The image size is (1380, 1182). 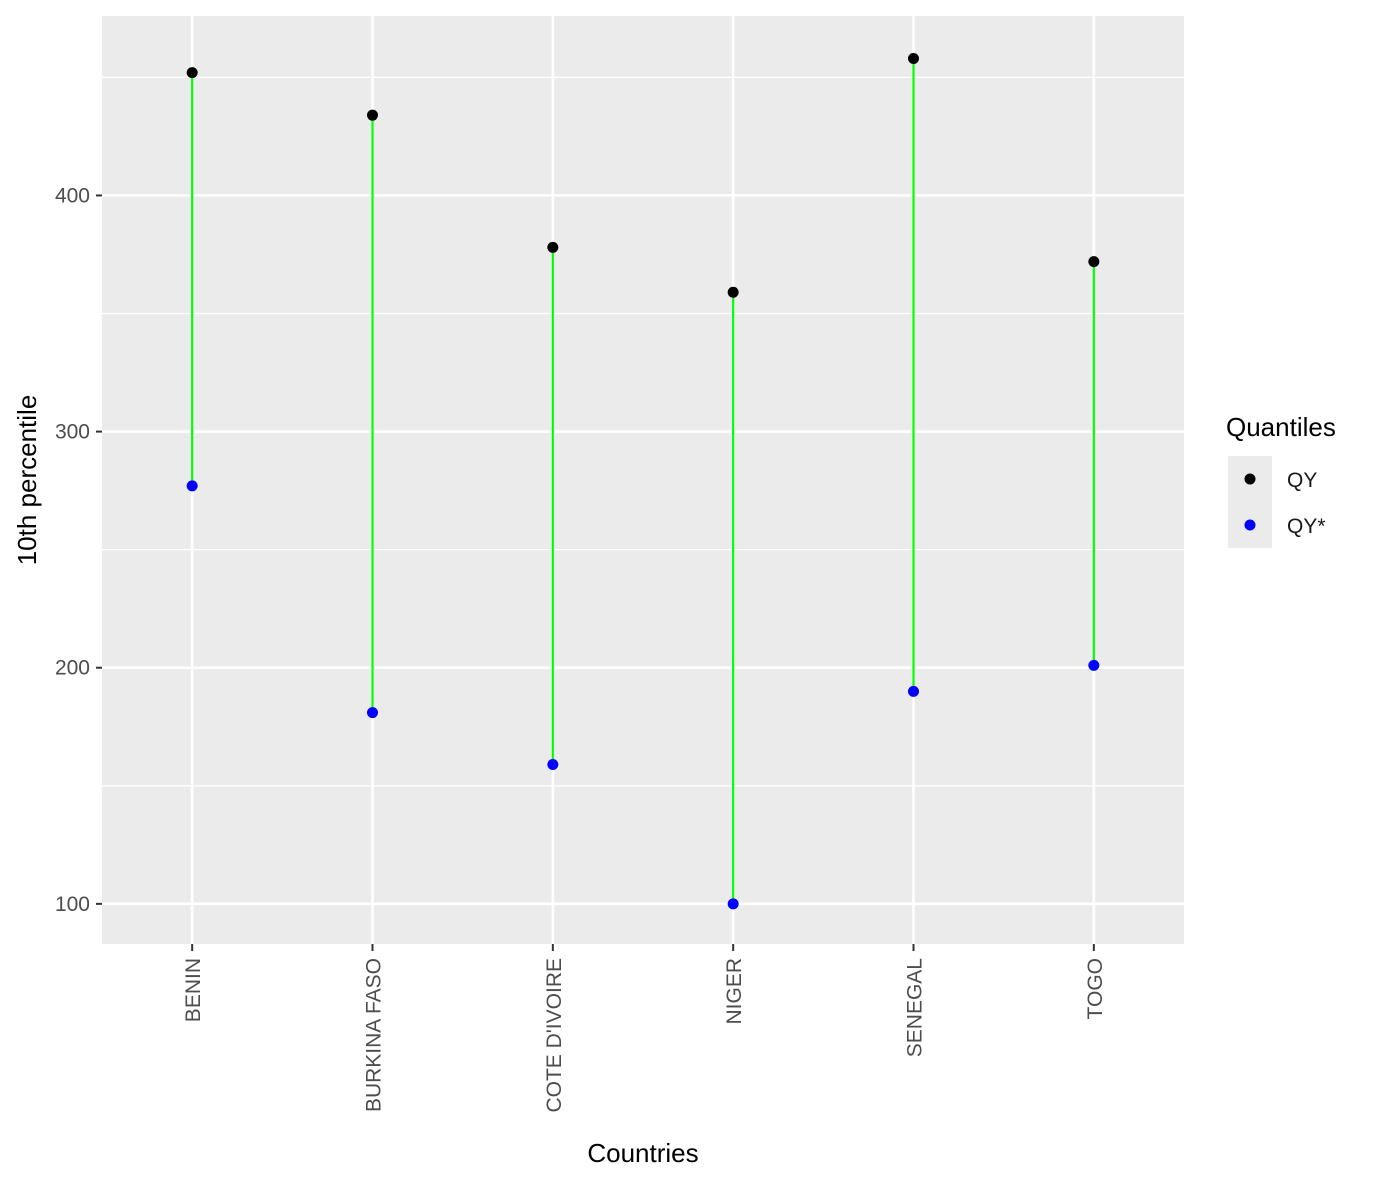 I want to click on legend-label: QY, so click(x=1302, y=480).